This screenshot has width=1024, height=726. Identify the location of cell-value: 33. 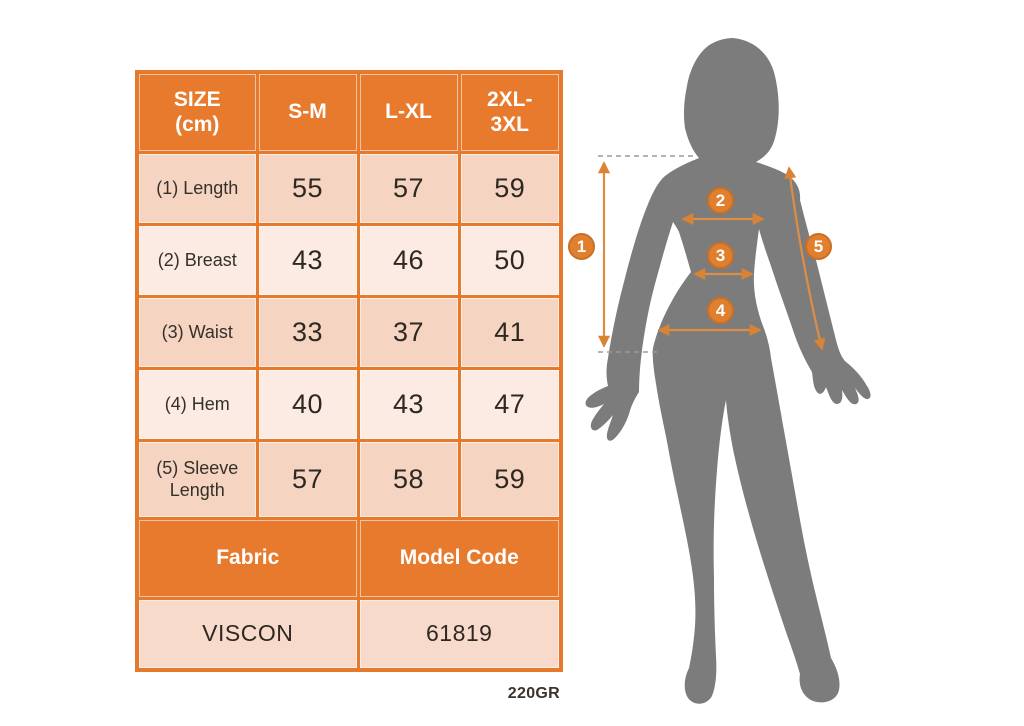
(307, 332).